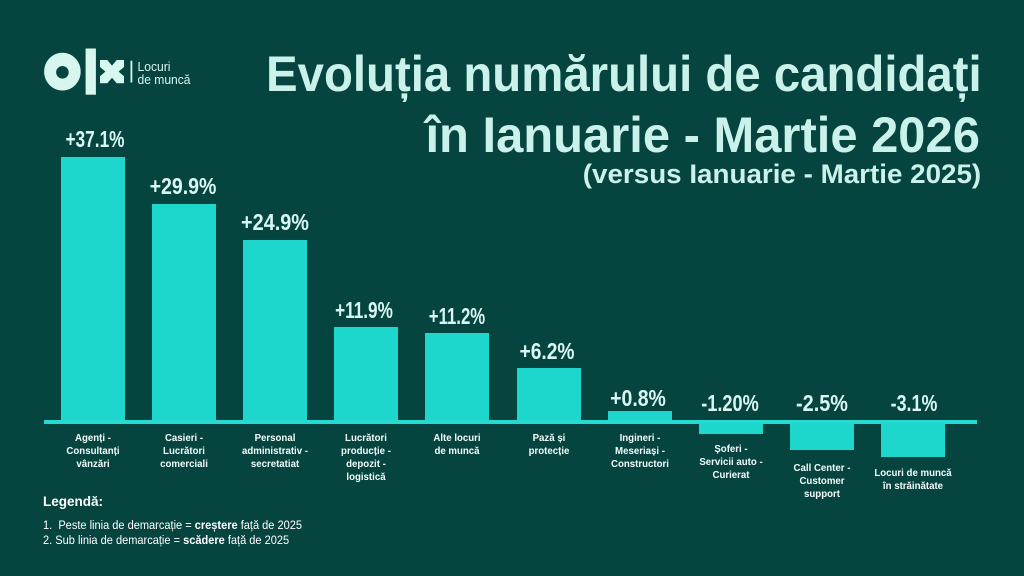  I want to click on svg-text: de muncă, so click(165, 79).